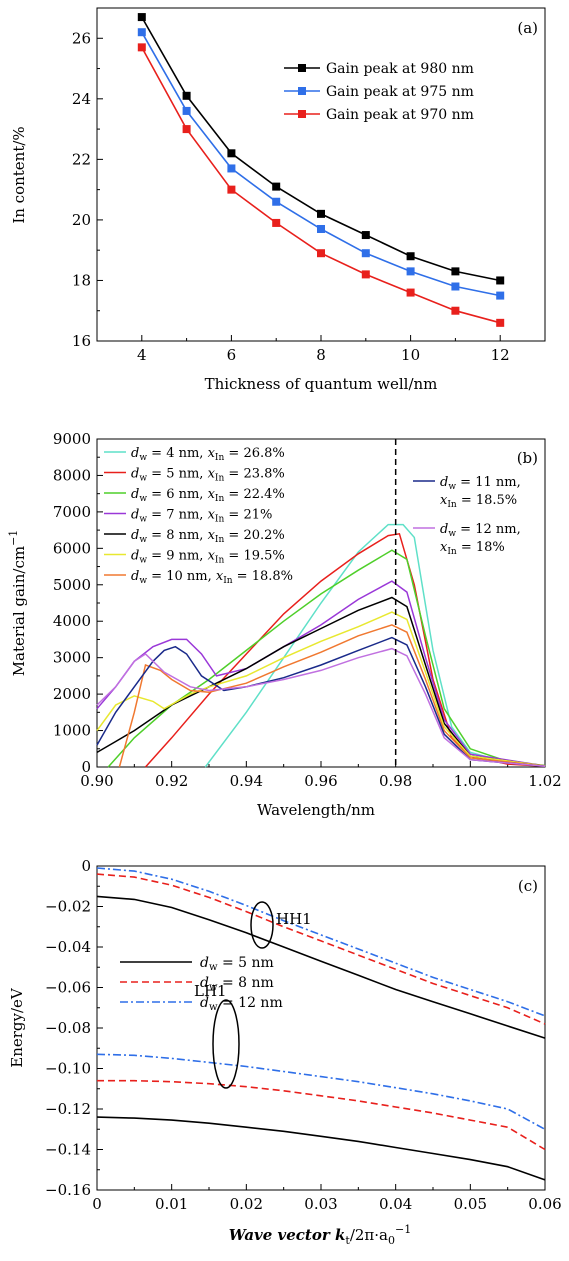 This screenshot has height=1261, width=569. Describe the element at coordinates (72, 694) in the screenshot. I see `panel-b-ytick-label: 2000` at that location.